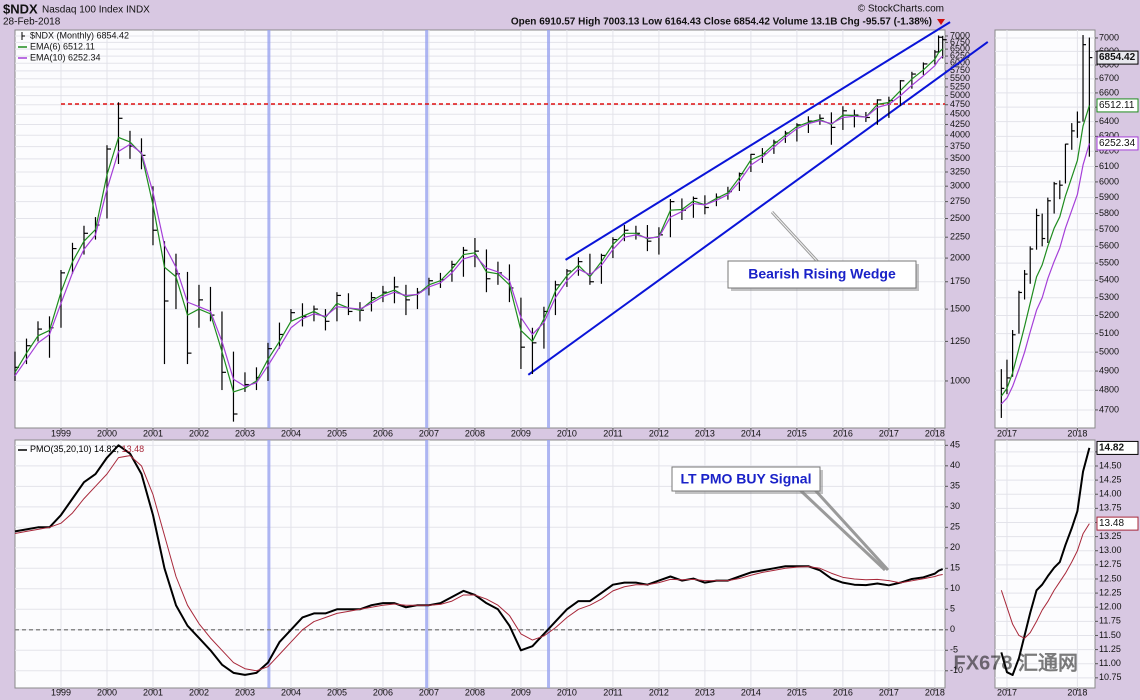 This screenshot has height=700, width=1140. I want to click on y-tick-label: 14.50, so click(1110, 465).